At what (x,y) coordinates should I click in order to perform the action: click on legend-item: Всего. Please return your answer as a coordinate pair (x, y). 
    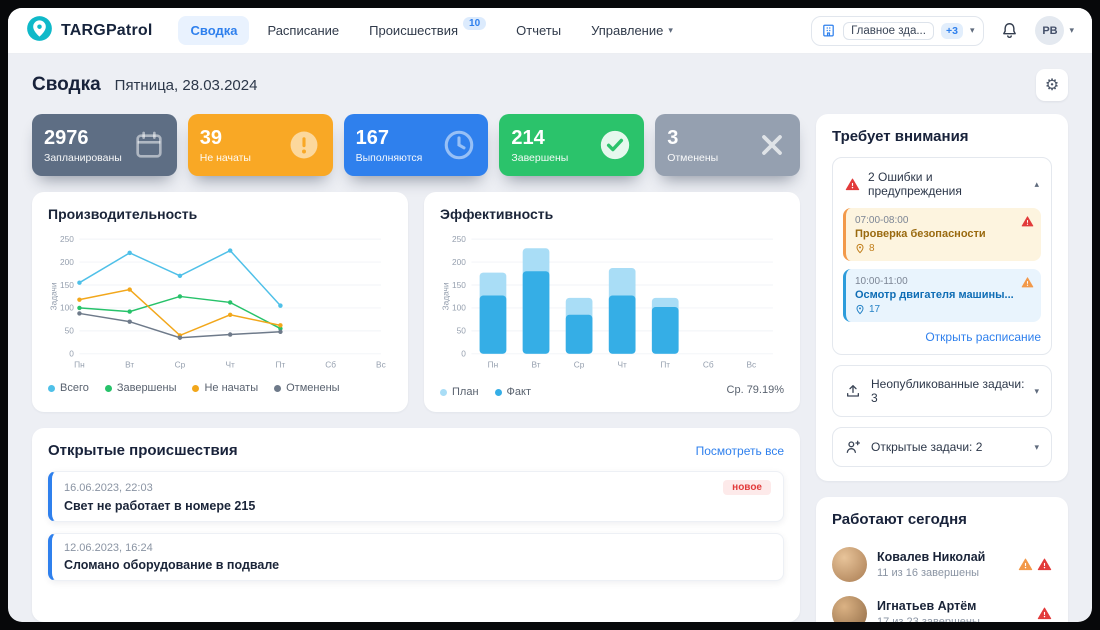
    Looking at the image, I should click on (68, 388).